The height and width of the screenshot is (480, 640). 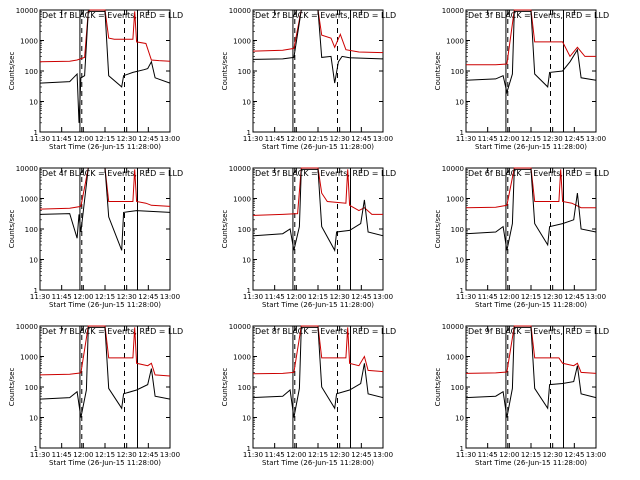 What do you see at coordinates (112, 15) in the screenshot?
I see `panel-title: Det 1f BLACK = Events, RED = LLD` at bounding box center [112, 15].